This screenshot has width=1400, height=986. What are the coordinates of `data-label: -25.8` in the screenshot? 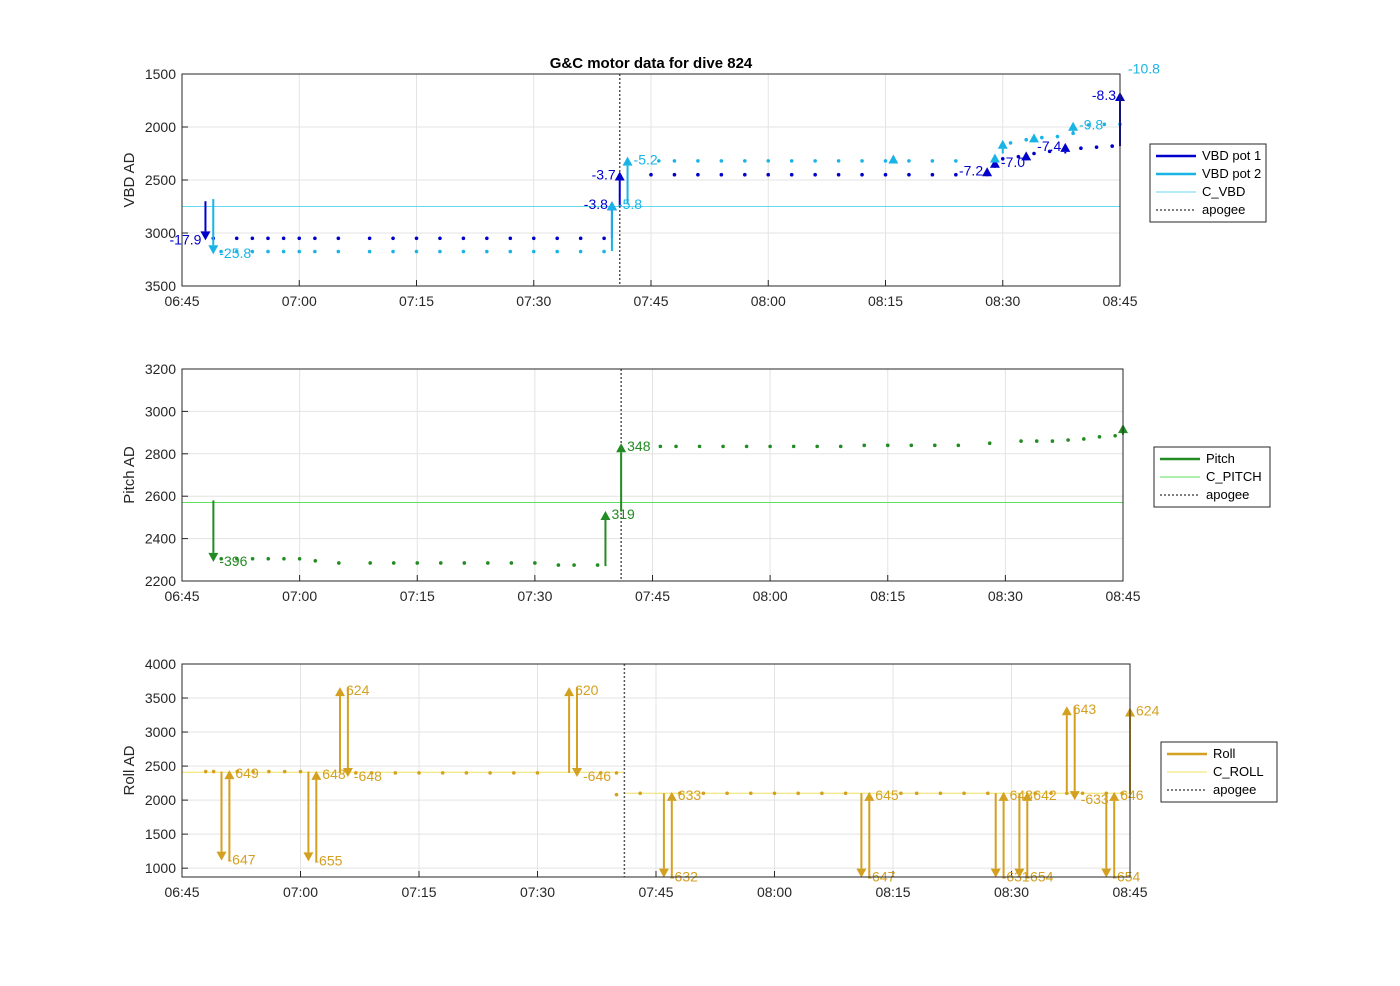 It's located at (235, 253).